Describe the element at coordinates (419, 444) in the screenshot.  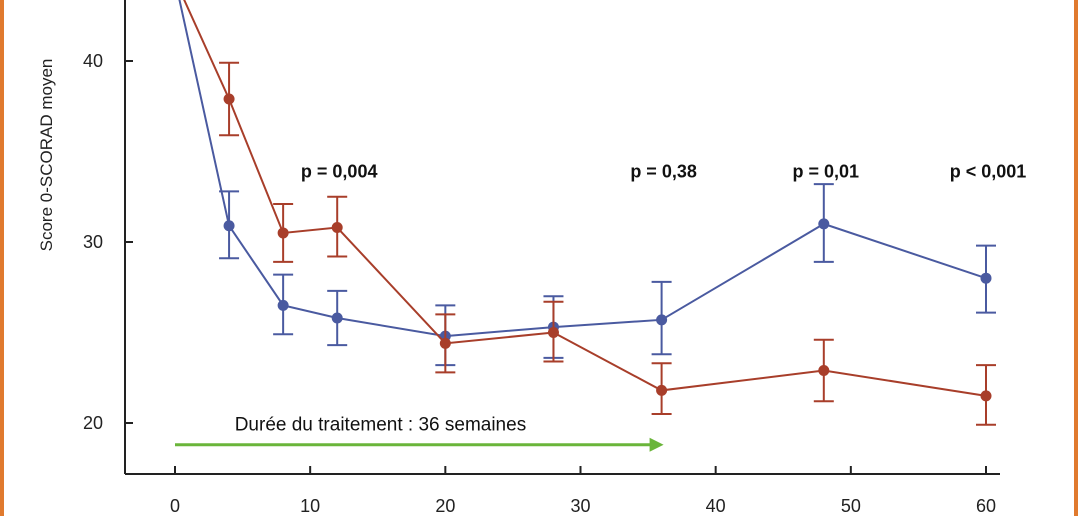
I see `treatment-arrow` at that location.